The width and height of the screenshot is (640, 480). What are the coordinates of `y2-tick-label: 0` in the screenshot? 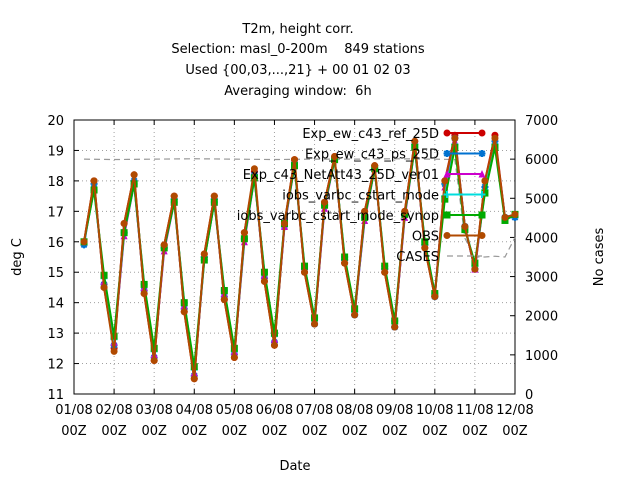 It's located at (529, 395).